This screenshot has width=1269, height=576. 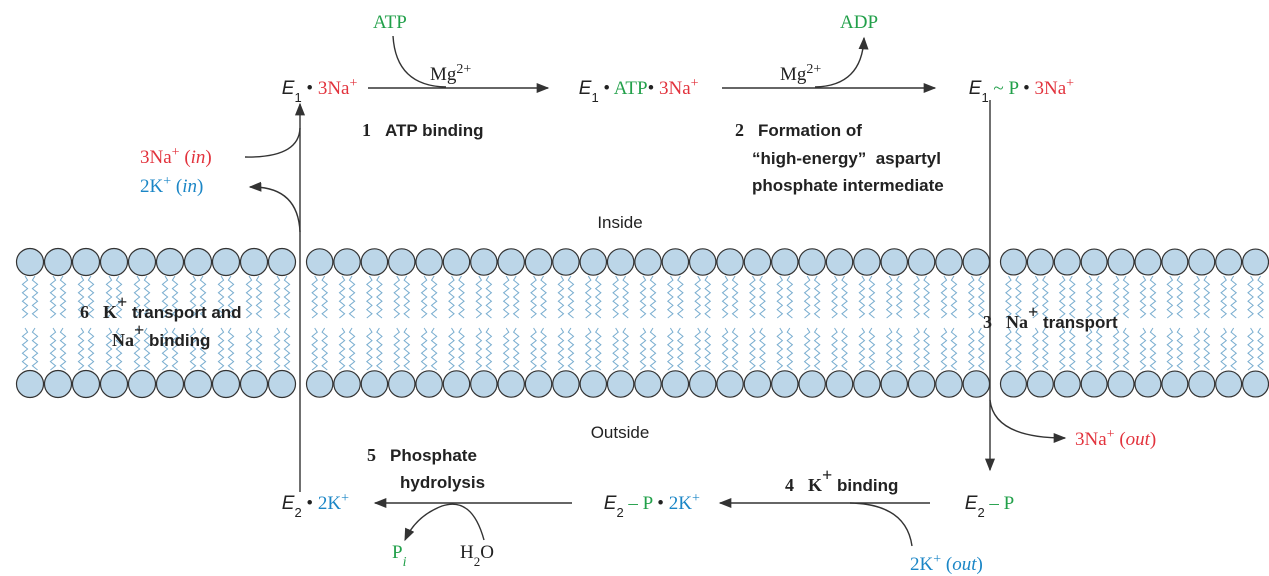 What do you see at coordinates (176, 157) in the screenshot?
I see `reagent: 3Na+ (in)` at bounding box center [176, 157].